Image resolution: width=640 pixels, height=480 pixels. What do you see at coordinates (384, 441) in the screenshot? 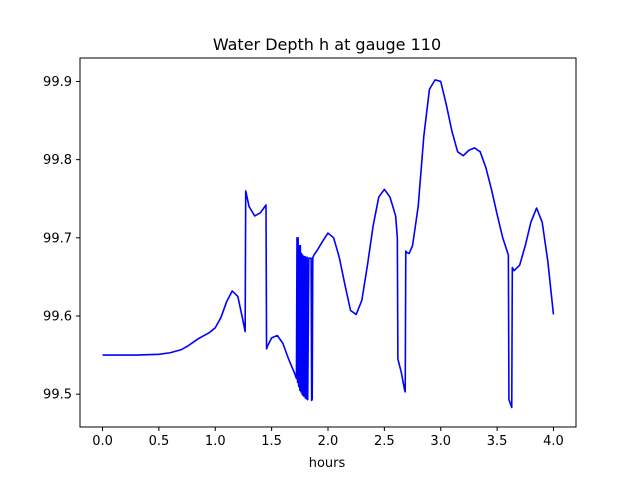
I see `x-tick-label: 2.5` at bounding box center [384, 441].